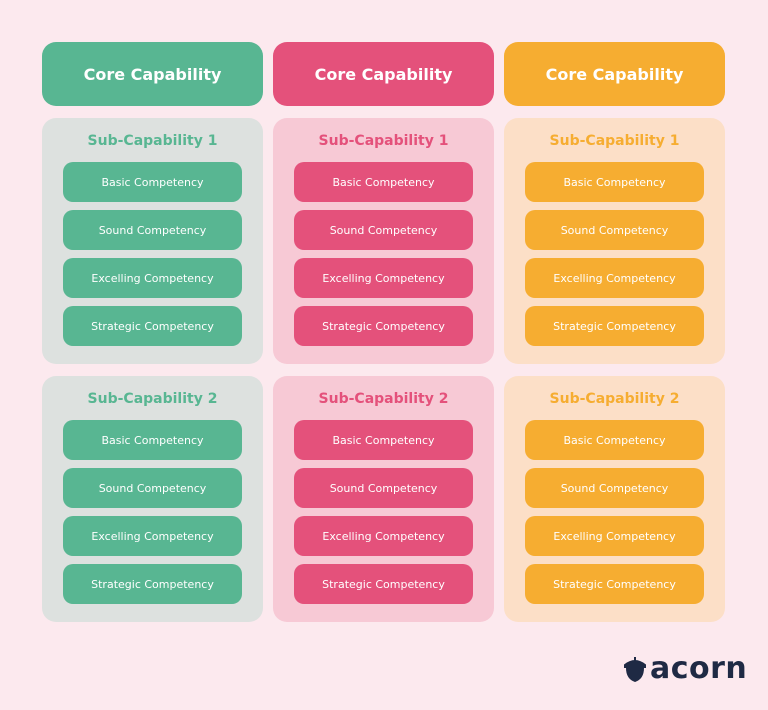 This screenshot has width=768, height=710. Describe the element at coordinates (699, 668) in the screenshot. I see `logo-text: acorn` at that location.